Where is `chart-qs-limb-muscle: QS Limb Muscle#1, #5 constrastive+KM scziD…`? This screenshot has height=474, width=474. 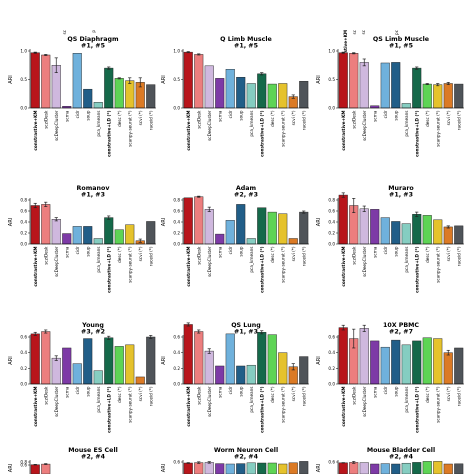 chart-qs-limb-muscle: QS Limb Muscle#1, #5 constrastive+KM scziD… is located at coordinates (390, 96).